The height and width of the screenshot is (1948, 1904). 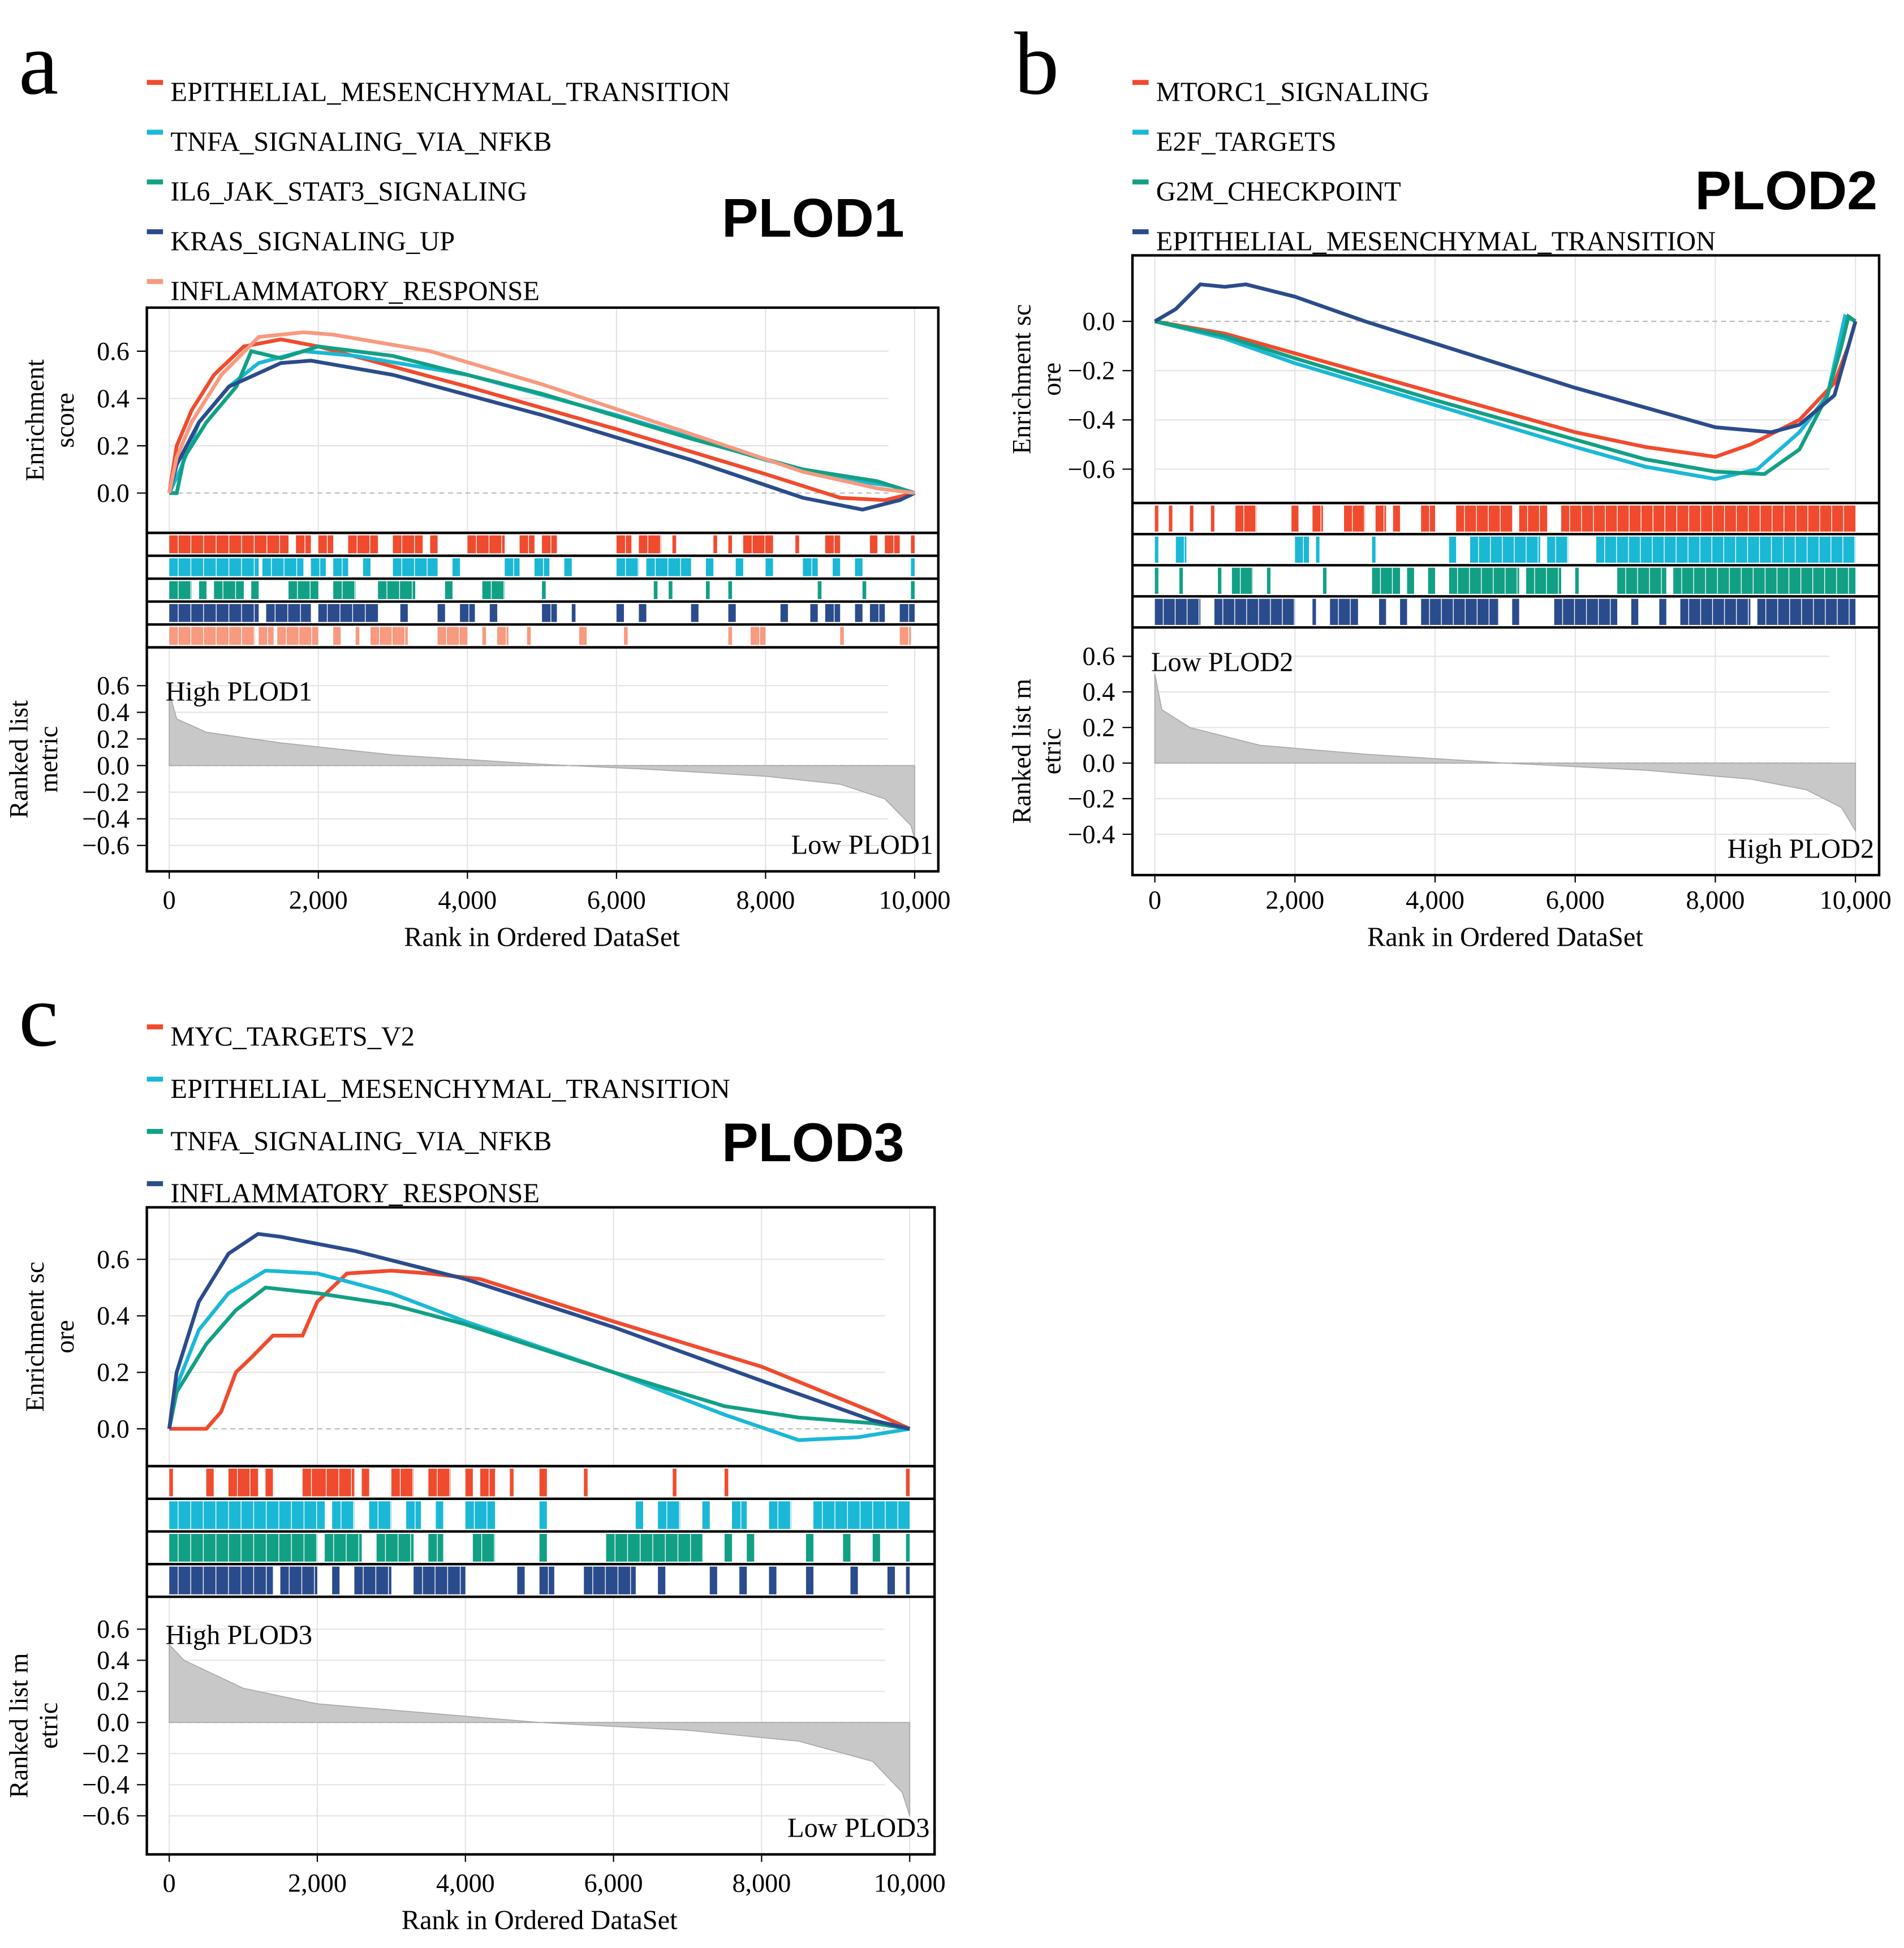 I want to click on x-tick-label: 4,000, so click(x=467, y=899).